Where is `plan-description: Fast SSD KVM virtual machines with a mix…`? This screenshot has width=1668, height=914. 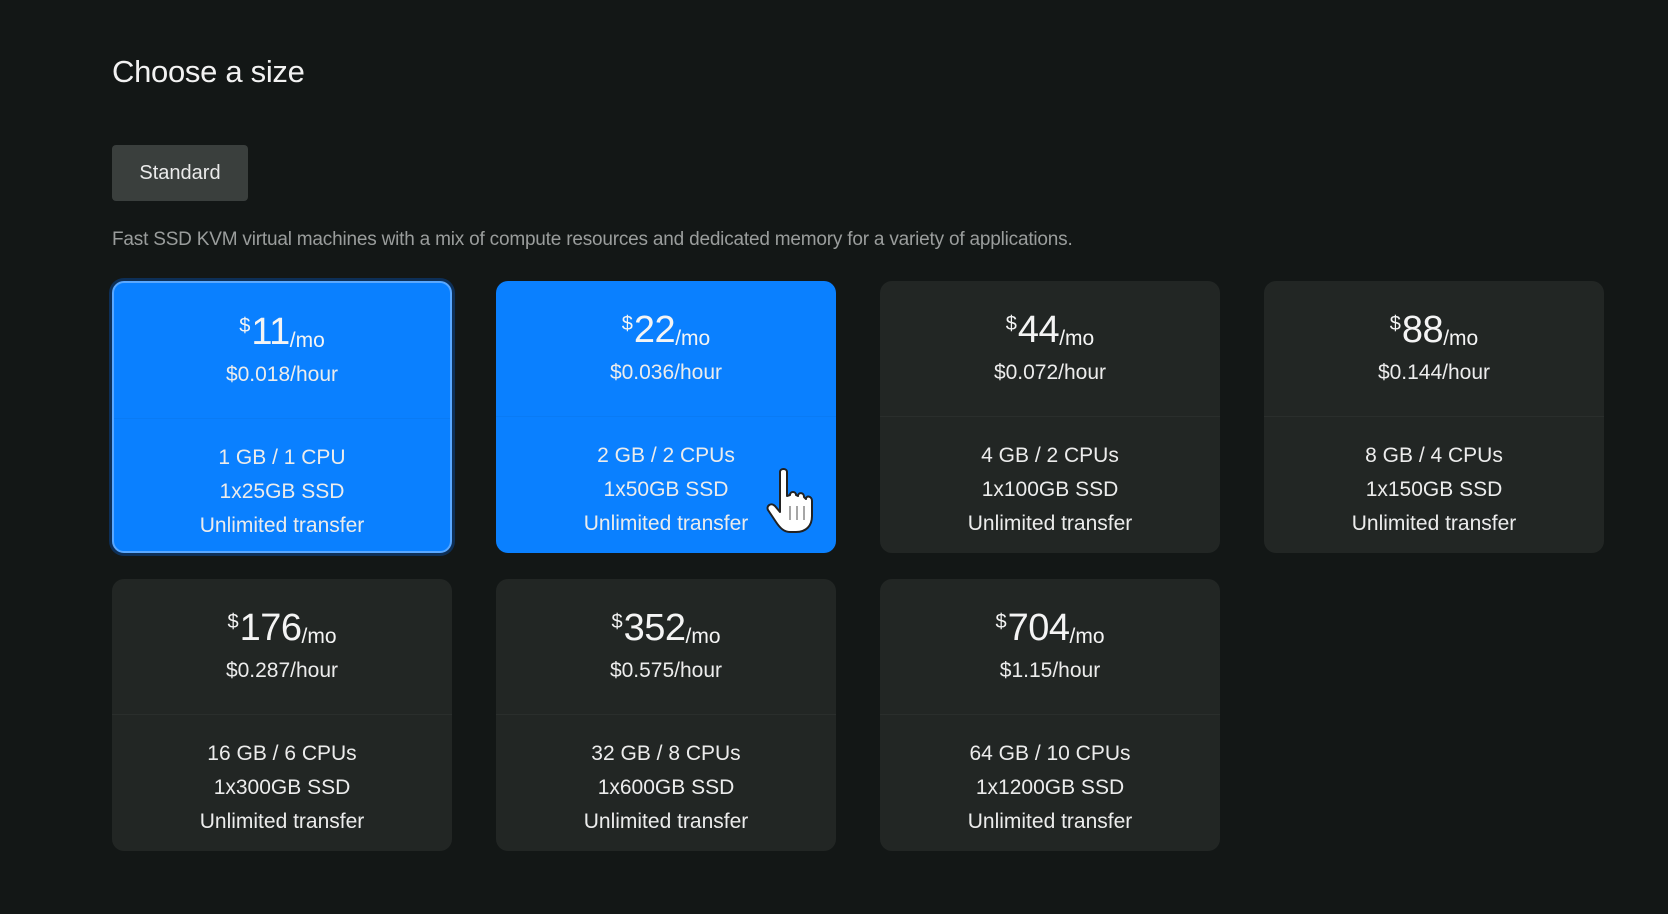 plan-description: Fast SSD KVM virtual machines with a mix… is located at coordinates (592, 239).